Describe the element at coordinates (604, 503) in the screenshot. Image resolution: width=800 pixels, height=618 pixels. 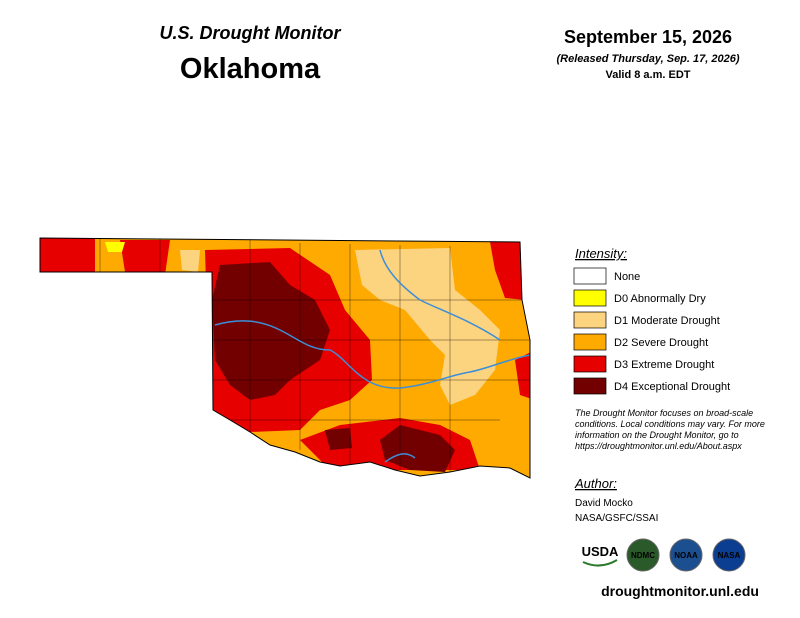
I see `author-name: David Mocko` at that location.